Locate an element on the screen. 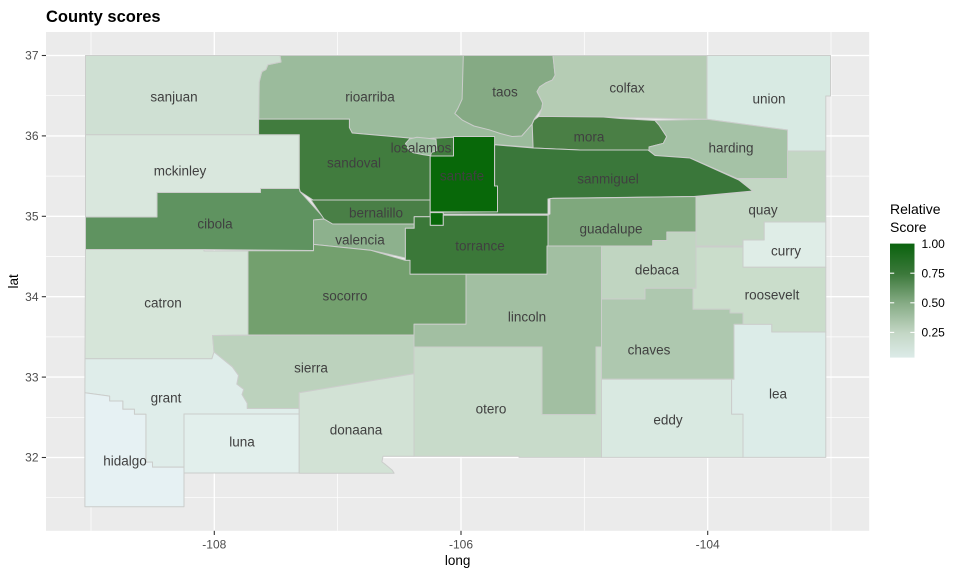 The image size is (960, 581). svg-text: socorro is located at coordinates (344, 296).